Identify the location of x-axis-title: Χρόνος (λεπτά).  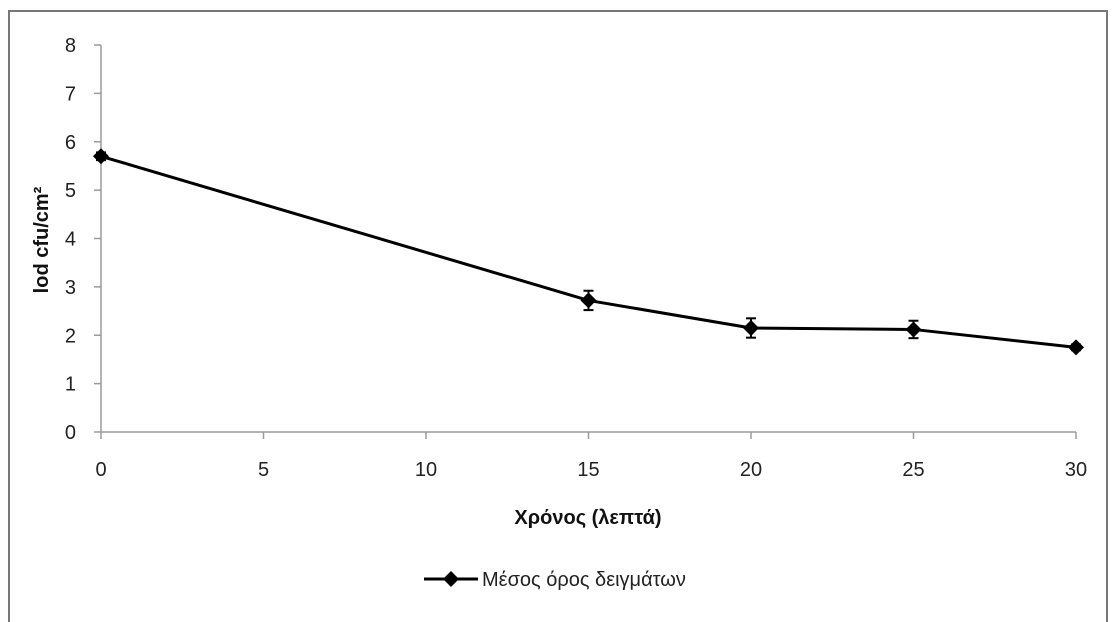
(587, 518).